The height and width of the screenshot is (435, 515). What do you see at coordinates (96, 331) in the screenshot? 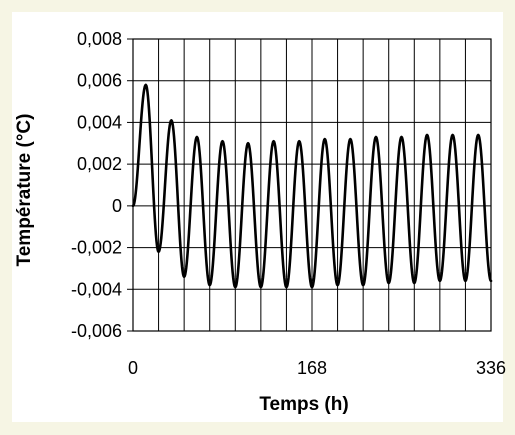
I see `y-tick-label: -0,006` at bounding box center [96, 331].